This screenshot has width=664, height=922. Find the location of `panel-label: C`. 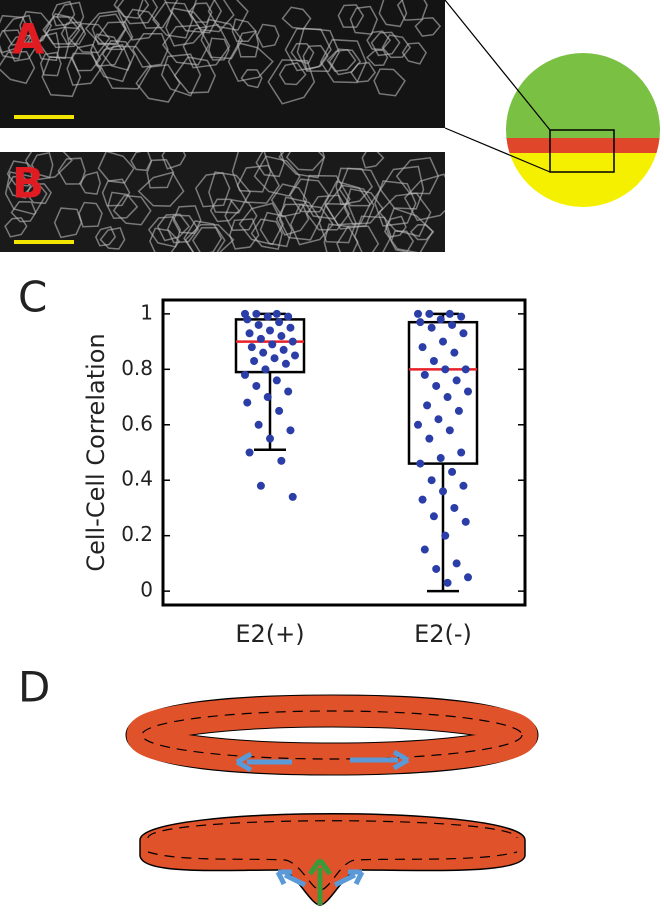

panel-label: C is located at coordinates (32, 297).